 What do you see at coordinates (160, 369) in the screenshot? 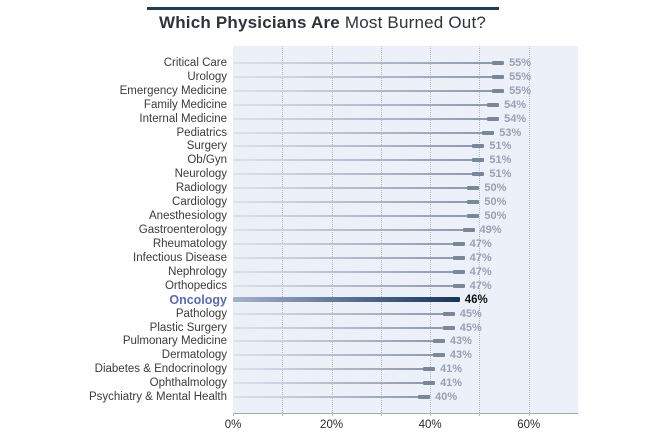
I see `category-label: Diabetes & Endocrinology` at bounding box center [160, 369].